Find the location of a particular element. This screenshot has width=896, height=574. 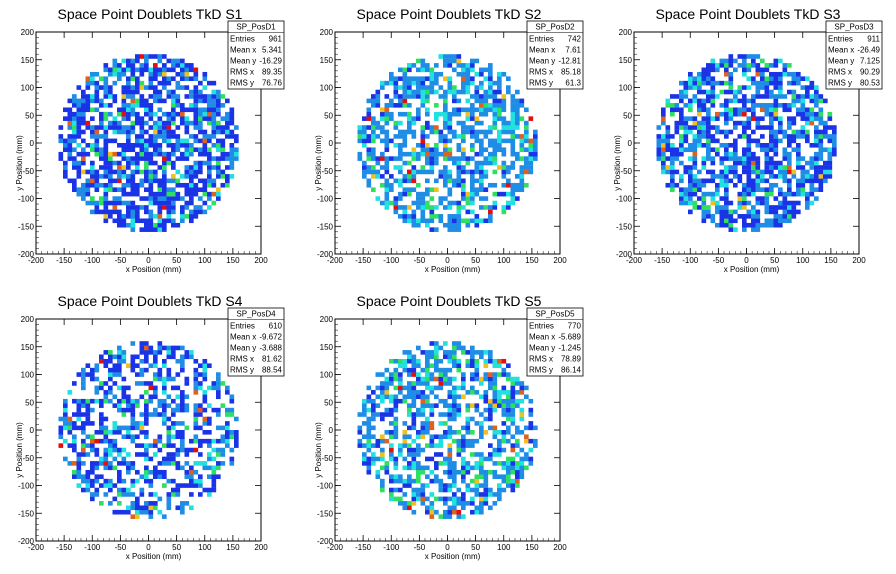

bin-group is located at coordinates (746, 143).